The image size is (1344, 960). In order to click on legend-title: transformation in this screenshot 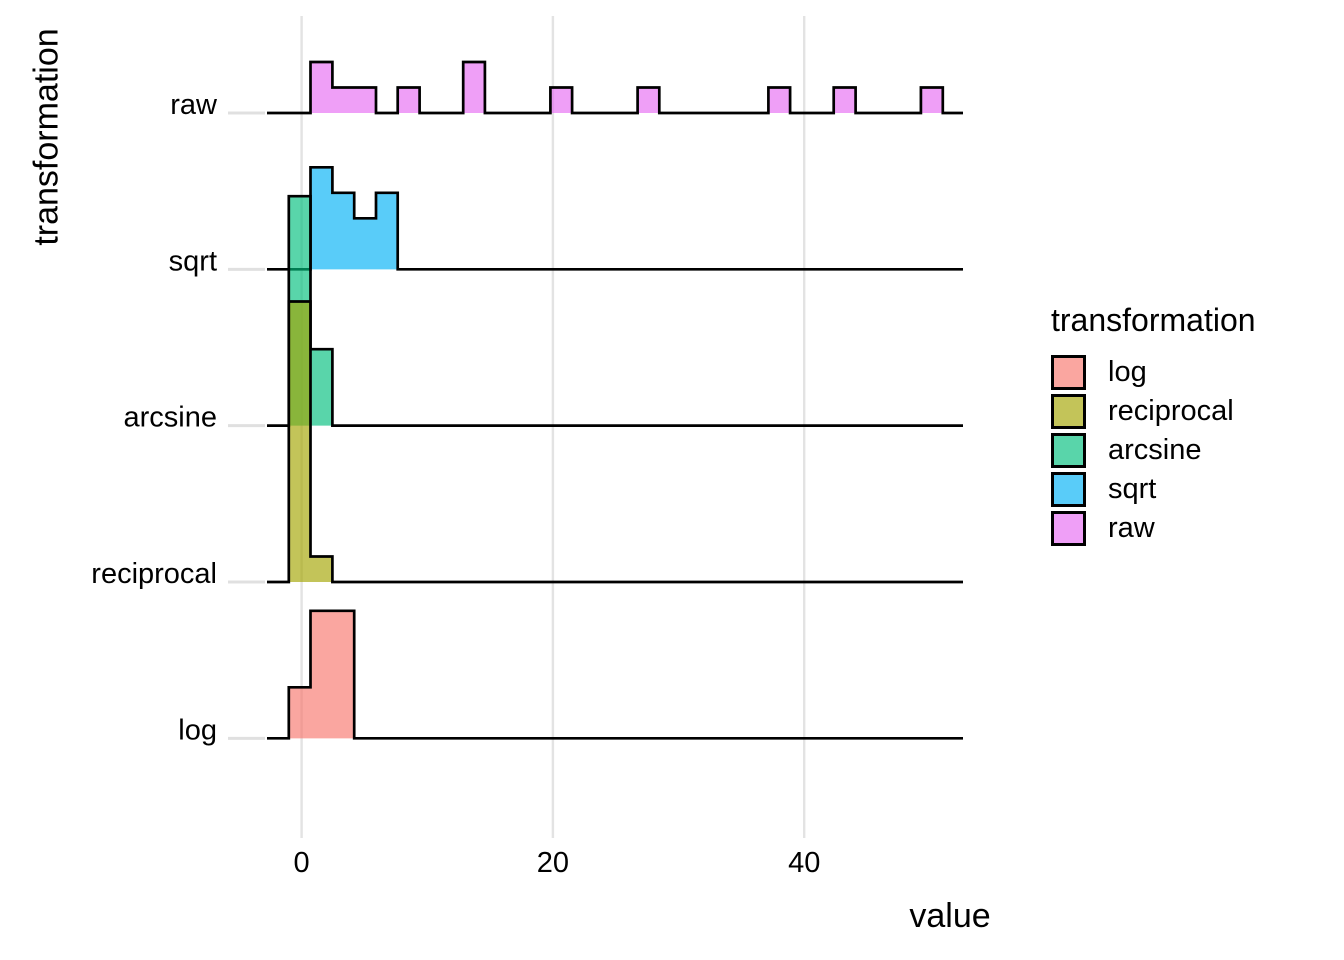, I will do `click(1153, 320)`.